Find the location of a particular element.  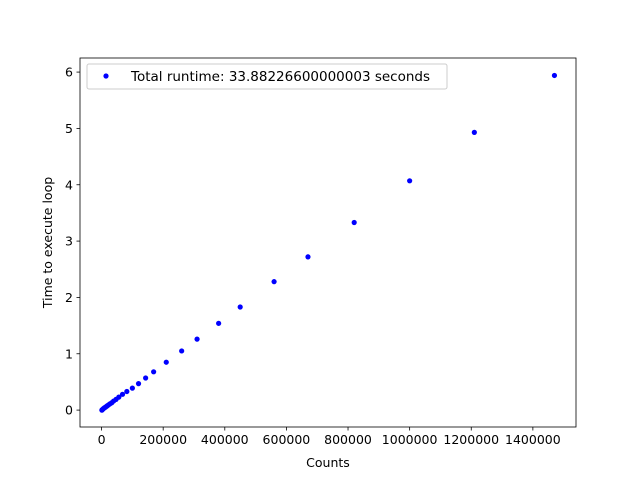

x-tick-label: 600000 is located at coordinates (287, 439).